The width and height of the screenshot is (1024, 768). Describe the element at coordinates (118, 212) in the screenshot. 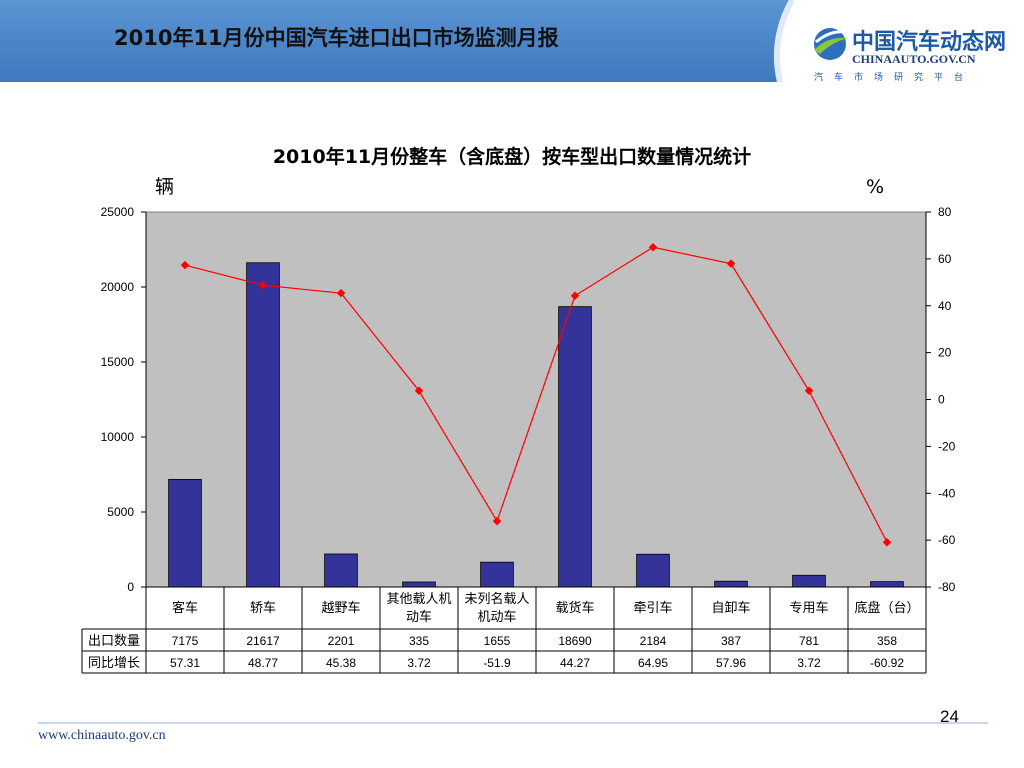

I see `y-tick-label: 25000` at that location.